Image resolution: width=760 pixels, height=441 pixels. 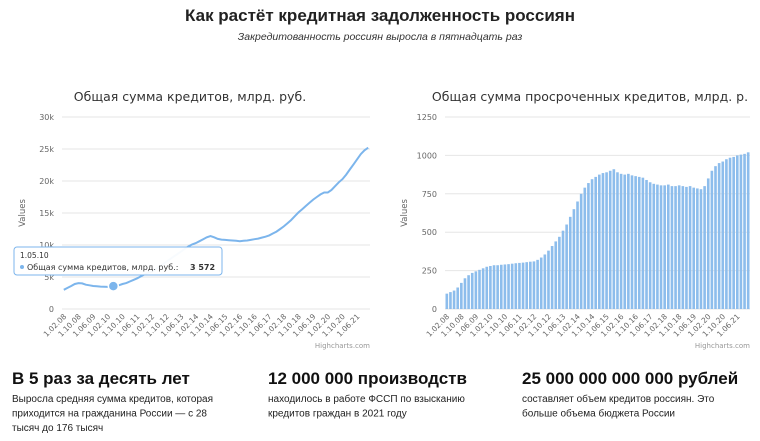 What do you see at coordinates (429, 232) in the screenshot?
I see `y-tick-label: 500` at bounding box center [429, 232].